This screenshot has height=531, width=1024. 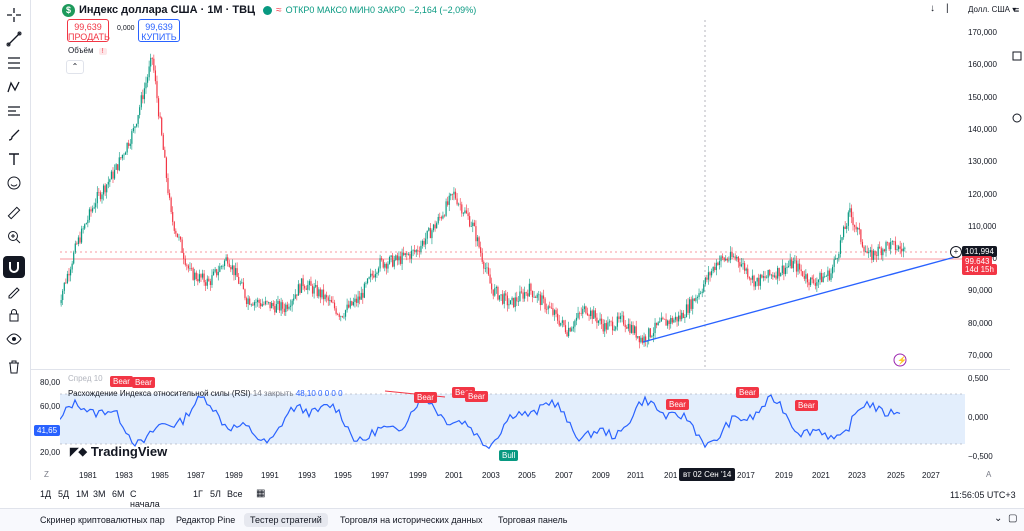 I want to click on range-button: 1М, so click(x=82, y=494).